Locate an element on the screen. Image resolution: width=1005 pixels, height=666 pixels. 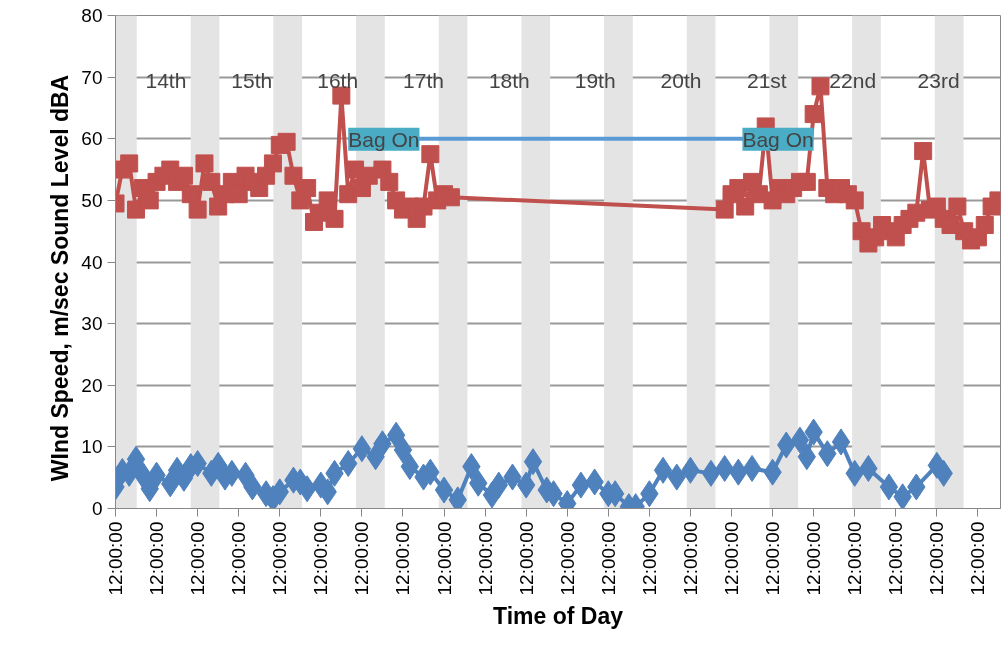
annotation: 16th is located at coordinates (338, 80).